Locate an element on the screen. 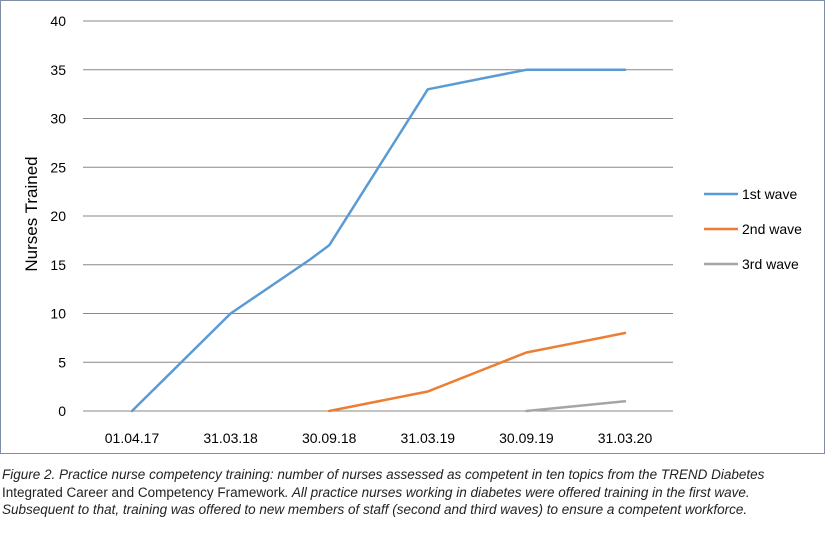 The height and width of the screenshot is (552, 827). y-axis-title: Nurses Trained is located at coordinates (31, 213).